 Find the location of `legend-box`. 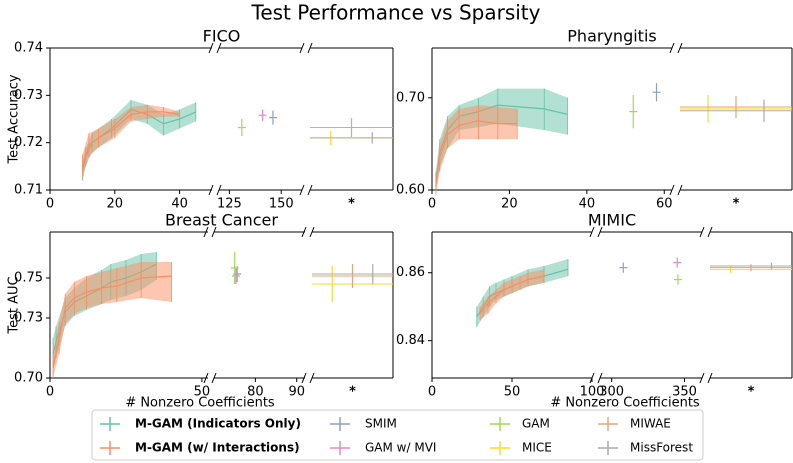

legend-box is located at coordinates (397, 435).